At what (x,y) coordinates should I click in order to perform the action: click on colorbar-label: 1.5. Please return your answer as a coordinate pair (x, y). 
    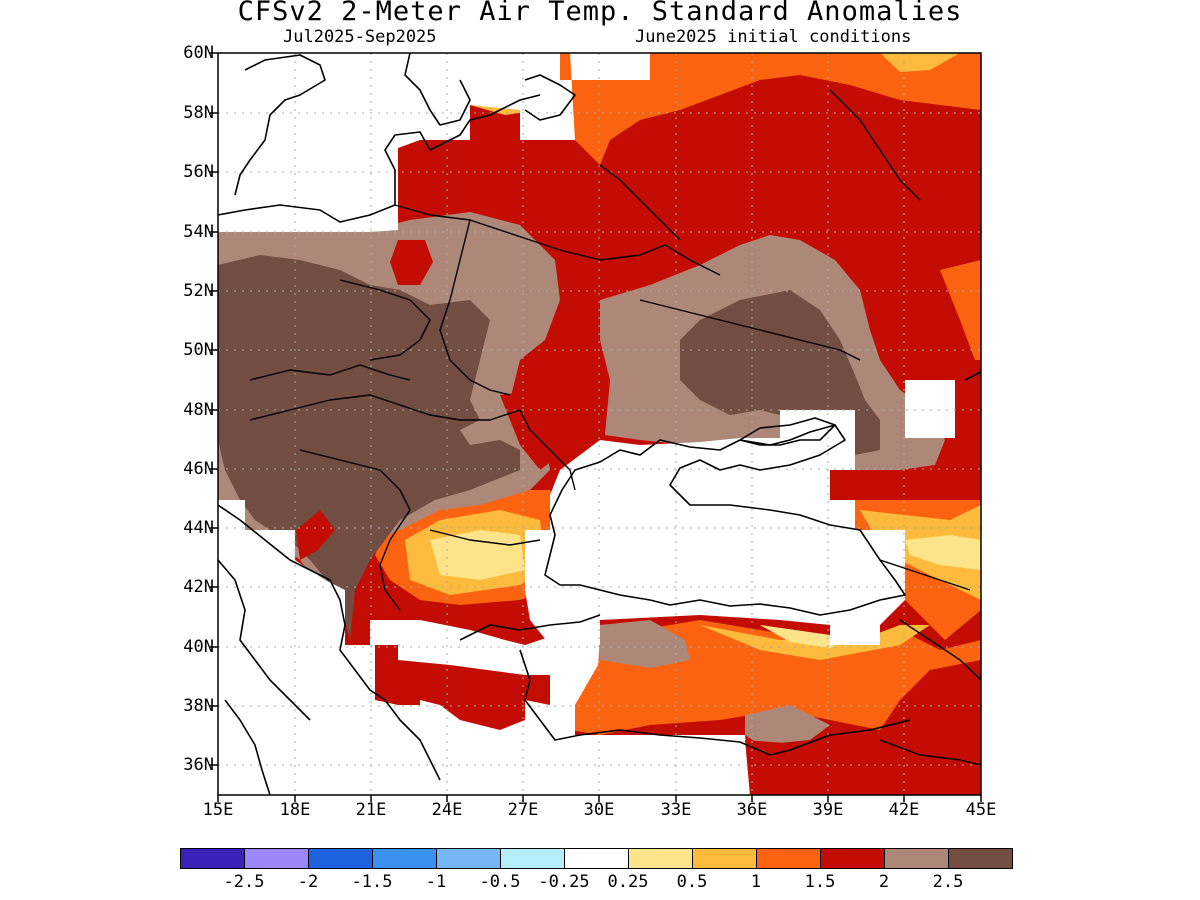
    Looking at the image, I should click on (820, 882).